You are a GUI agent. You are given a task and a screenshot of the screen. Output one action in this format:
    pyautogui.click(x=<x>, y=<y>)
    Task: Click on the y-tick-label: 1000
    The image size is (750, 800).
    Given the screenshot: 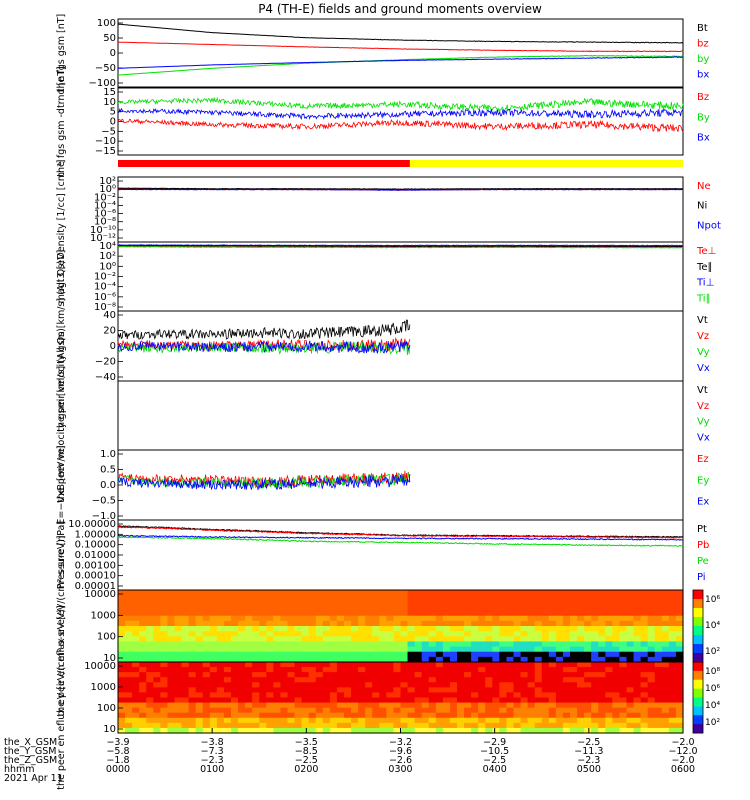 What is the action you would take?
    pyautogui.click(x=103, y=615)
    